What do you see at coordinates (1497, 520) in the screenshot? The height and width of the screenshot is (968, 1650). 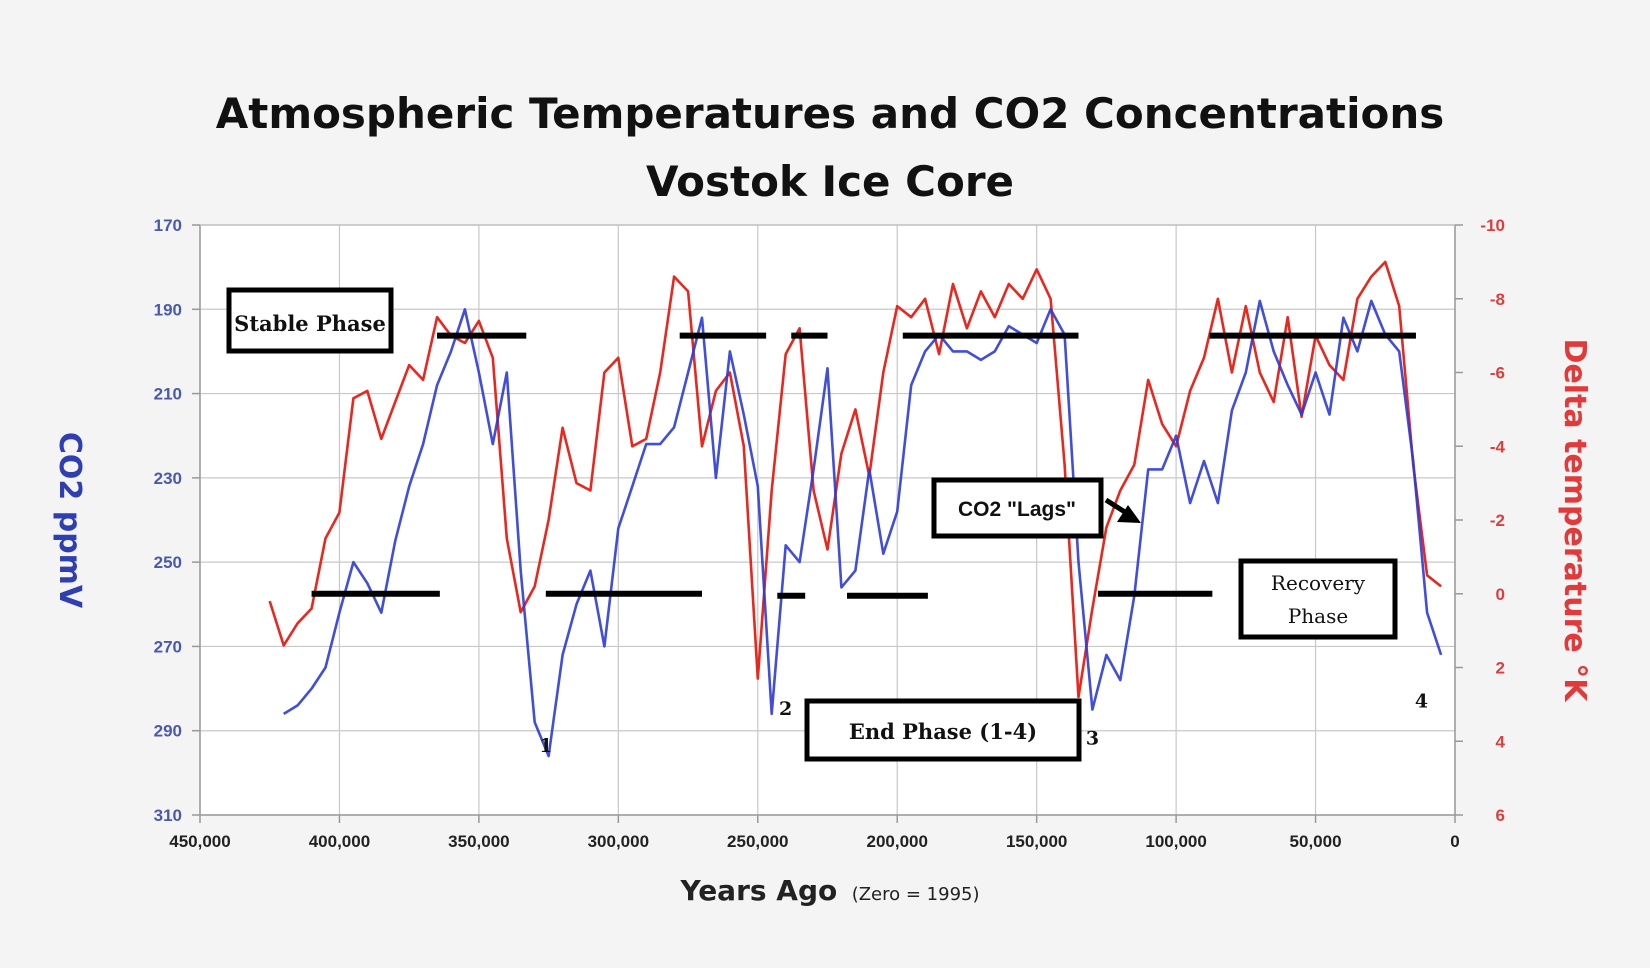 I see `y-right-tick-4: -2` at bounding box center [1497, 520].